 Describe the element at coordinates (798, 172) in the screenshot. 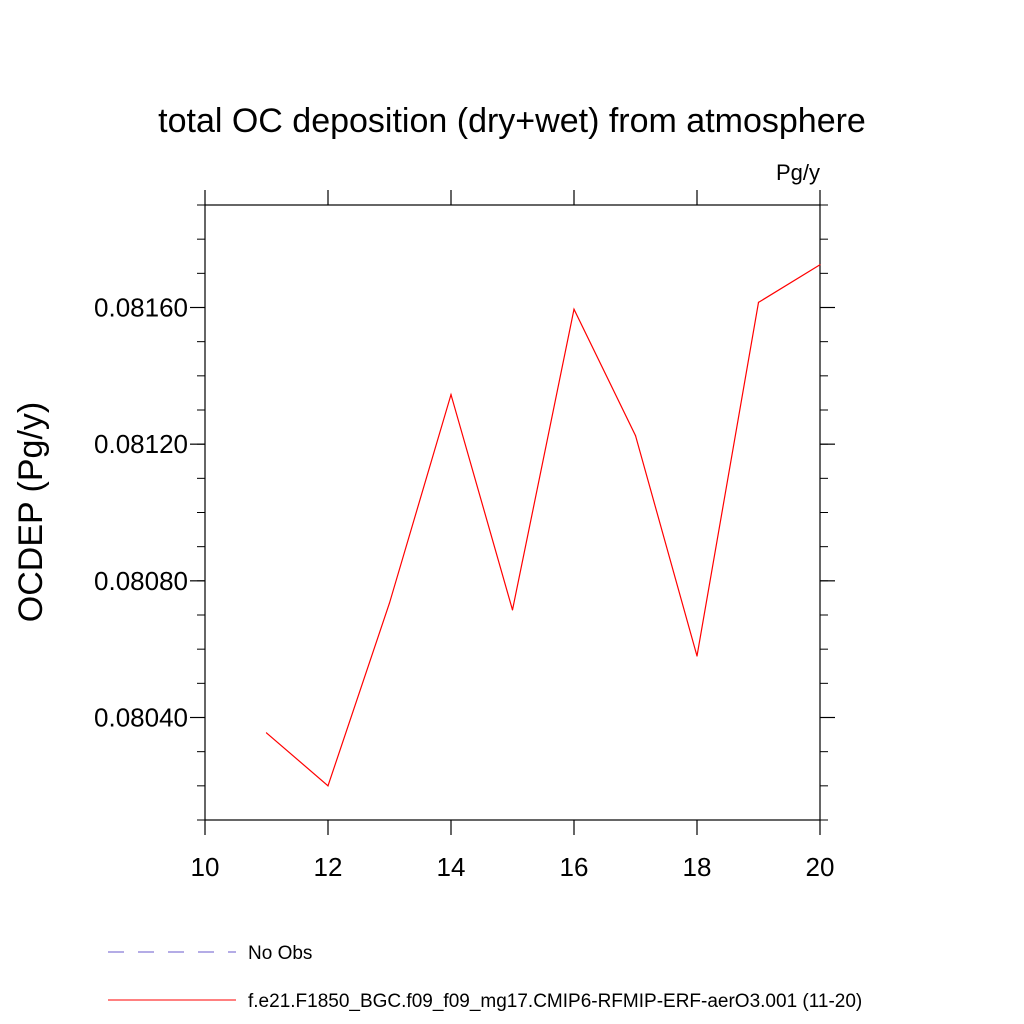

I see `units-label: Pg/y` at that location.